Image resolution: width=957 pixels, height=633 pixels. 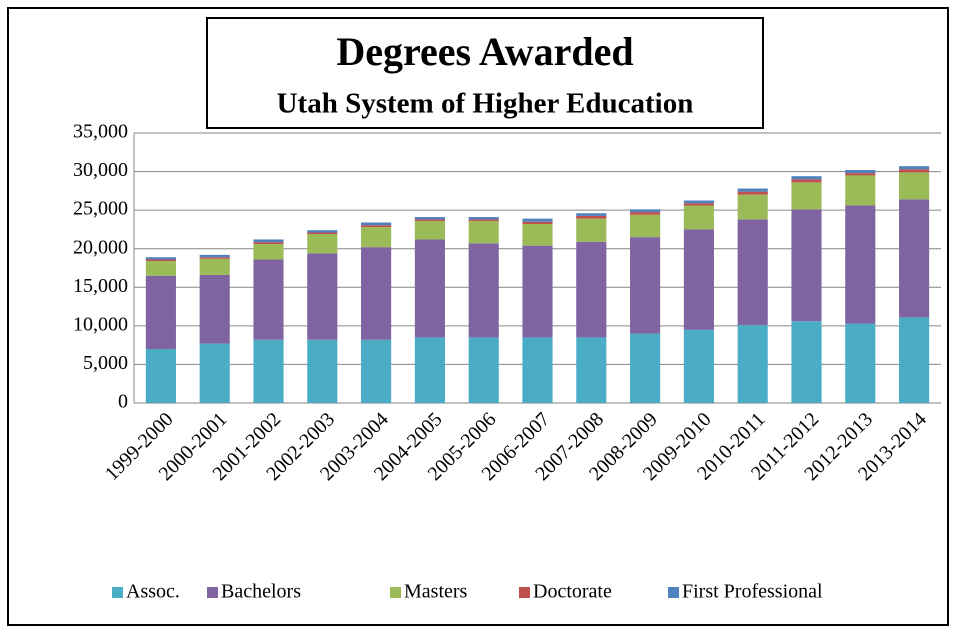 I want to click on y-tick-label: 30,000, so click(x=100, y=170).